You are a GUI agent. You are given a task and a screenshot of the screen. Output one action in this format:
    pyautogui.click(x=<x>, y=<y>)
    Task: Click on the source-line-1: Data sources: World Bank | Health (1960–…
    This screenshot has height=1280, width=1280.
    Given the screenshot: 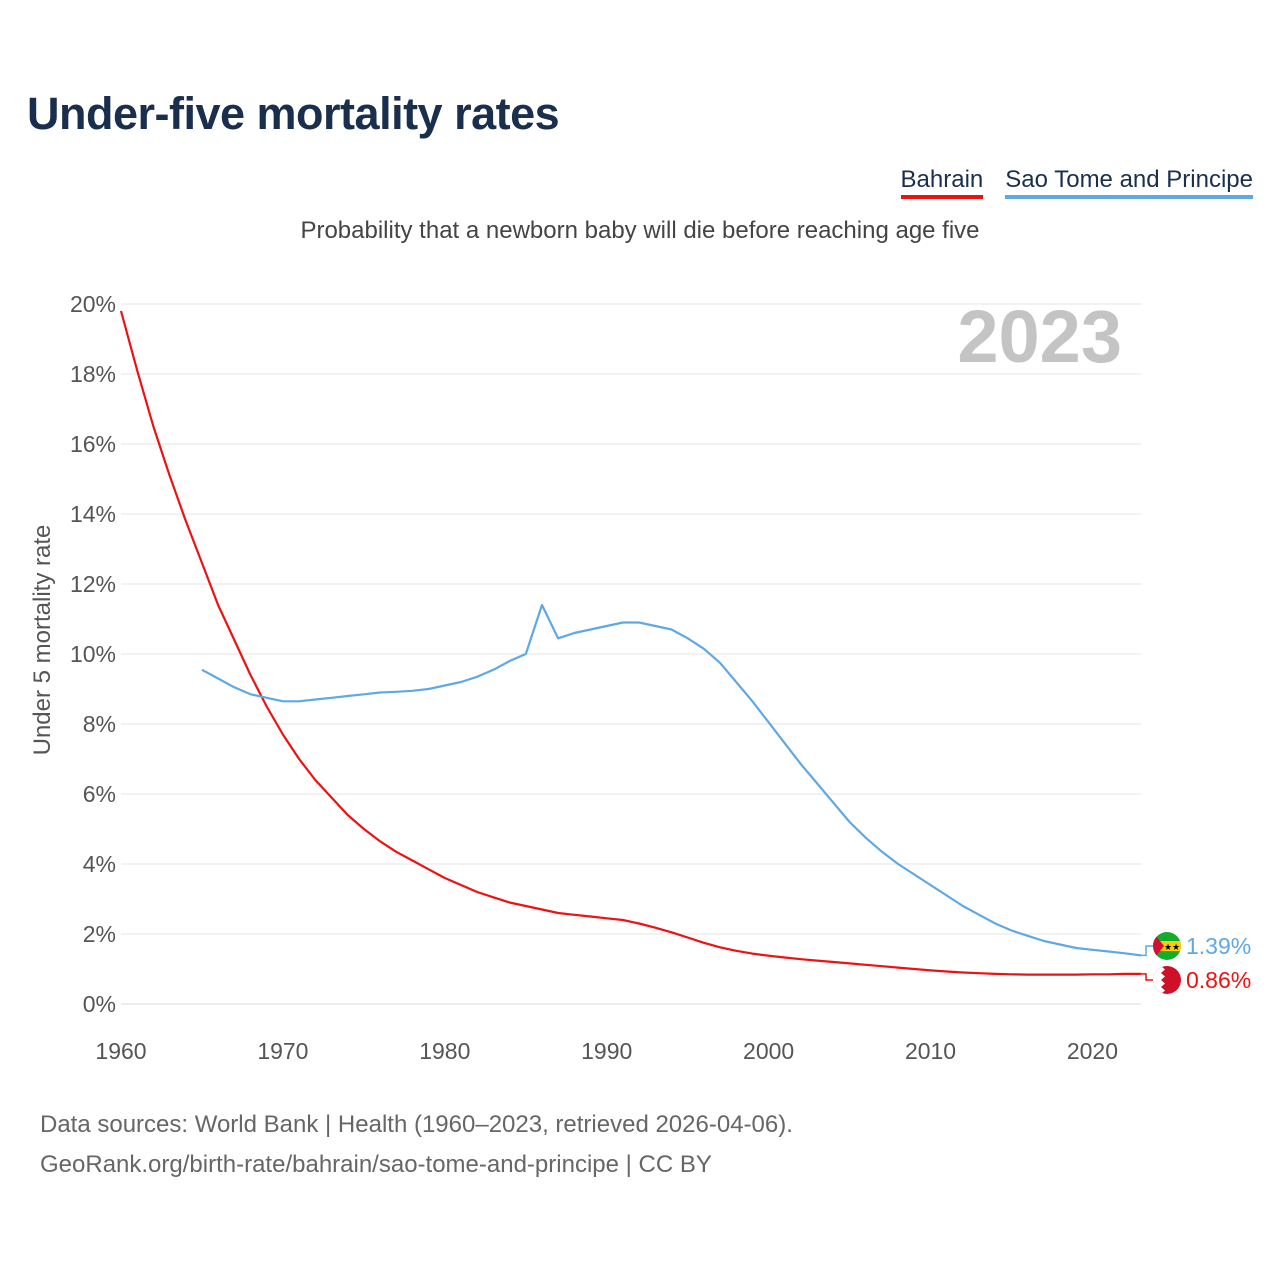 What is the action you would take?
    pyautogui.click(x=416, y=1124)
    